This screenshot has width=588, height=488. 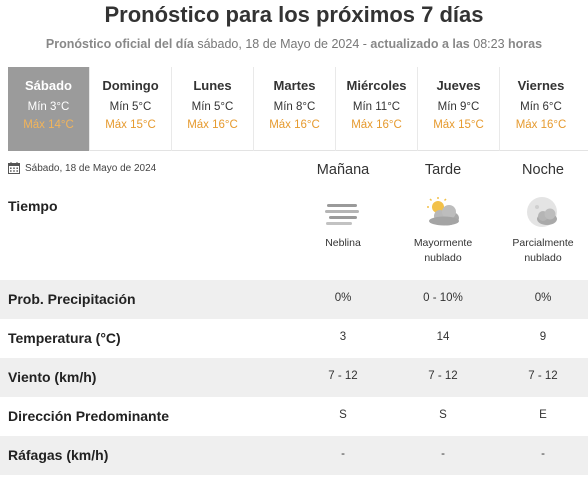 I want to click on row-label: Prob. Precipitación, so click(x=72, y=299).